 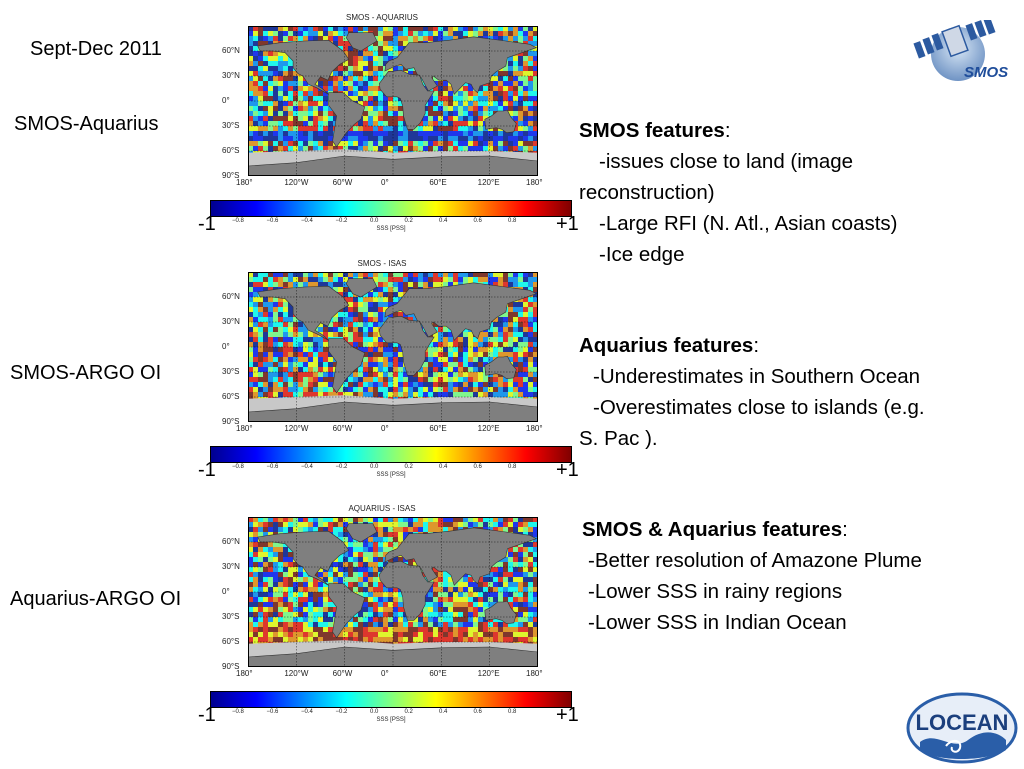 What do you see at coordinates (382, 263) in the screenshot?
I see `map-title: SMOS - ISAS` at bounding box center [382, 263].